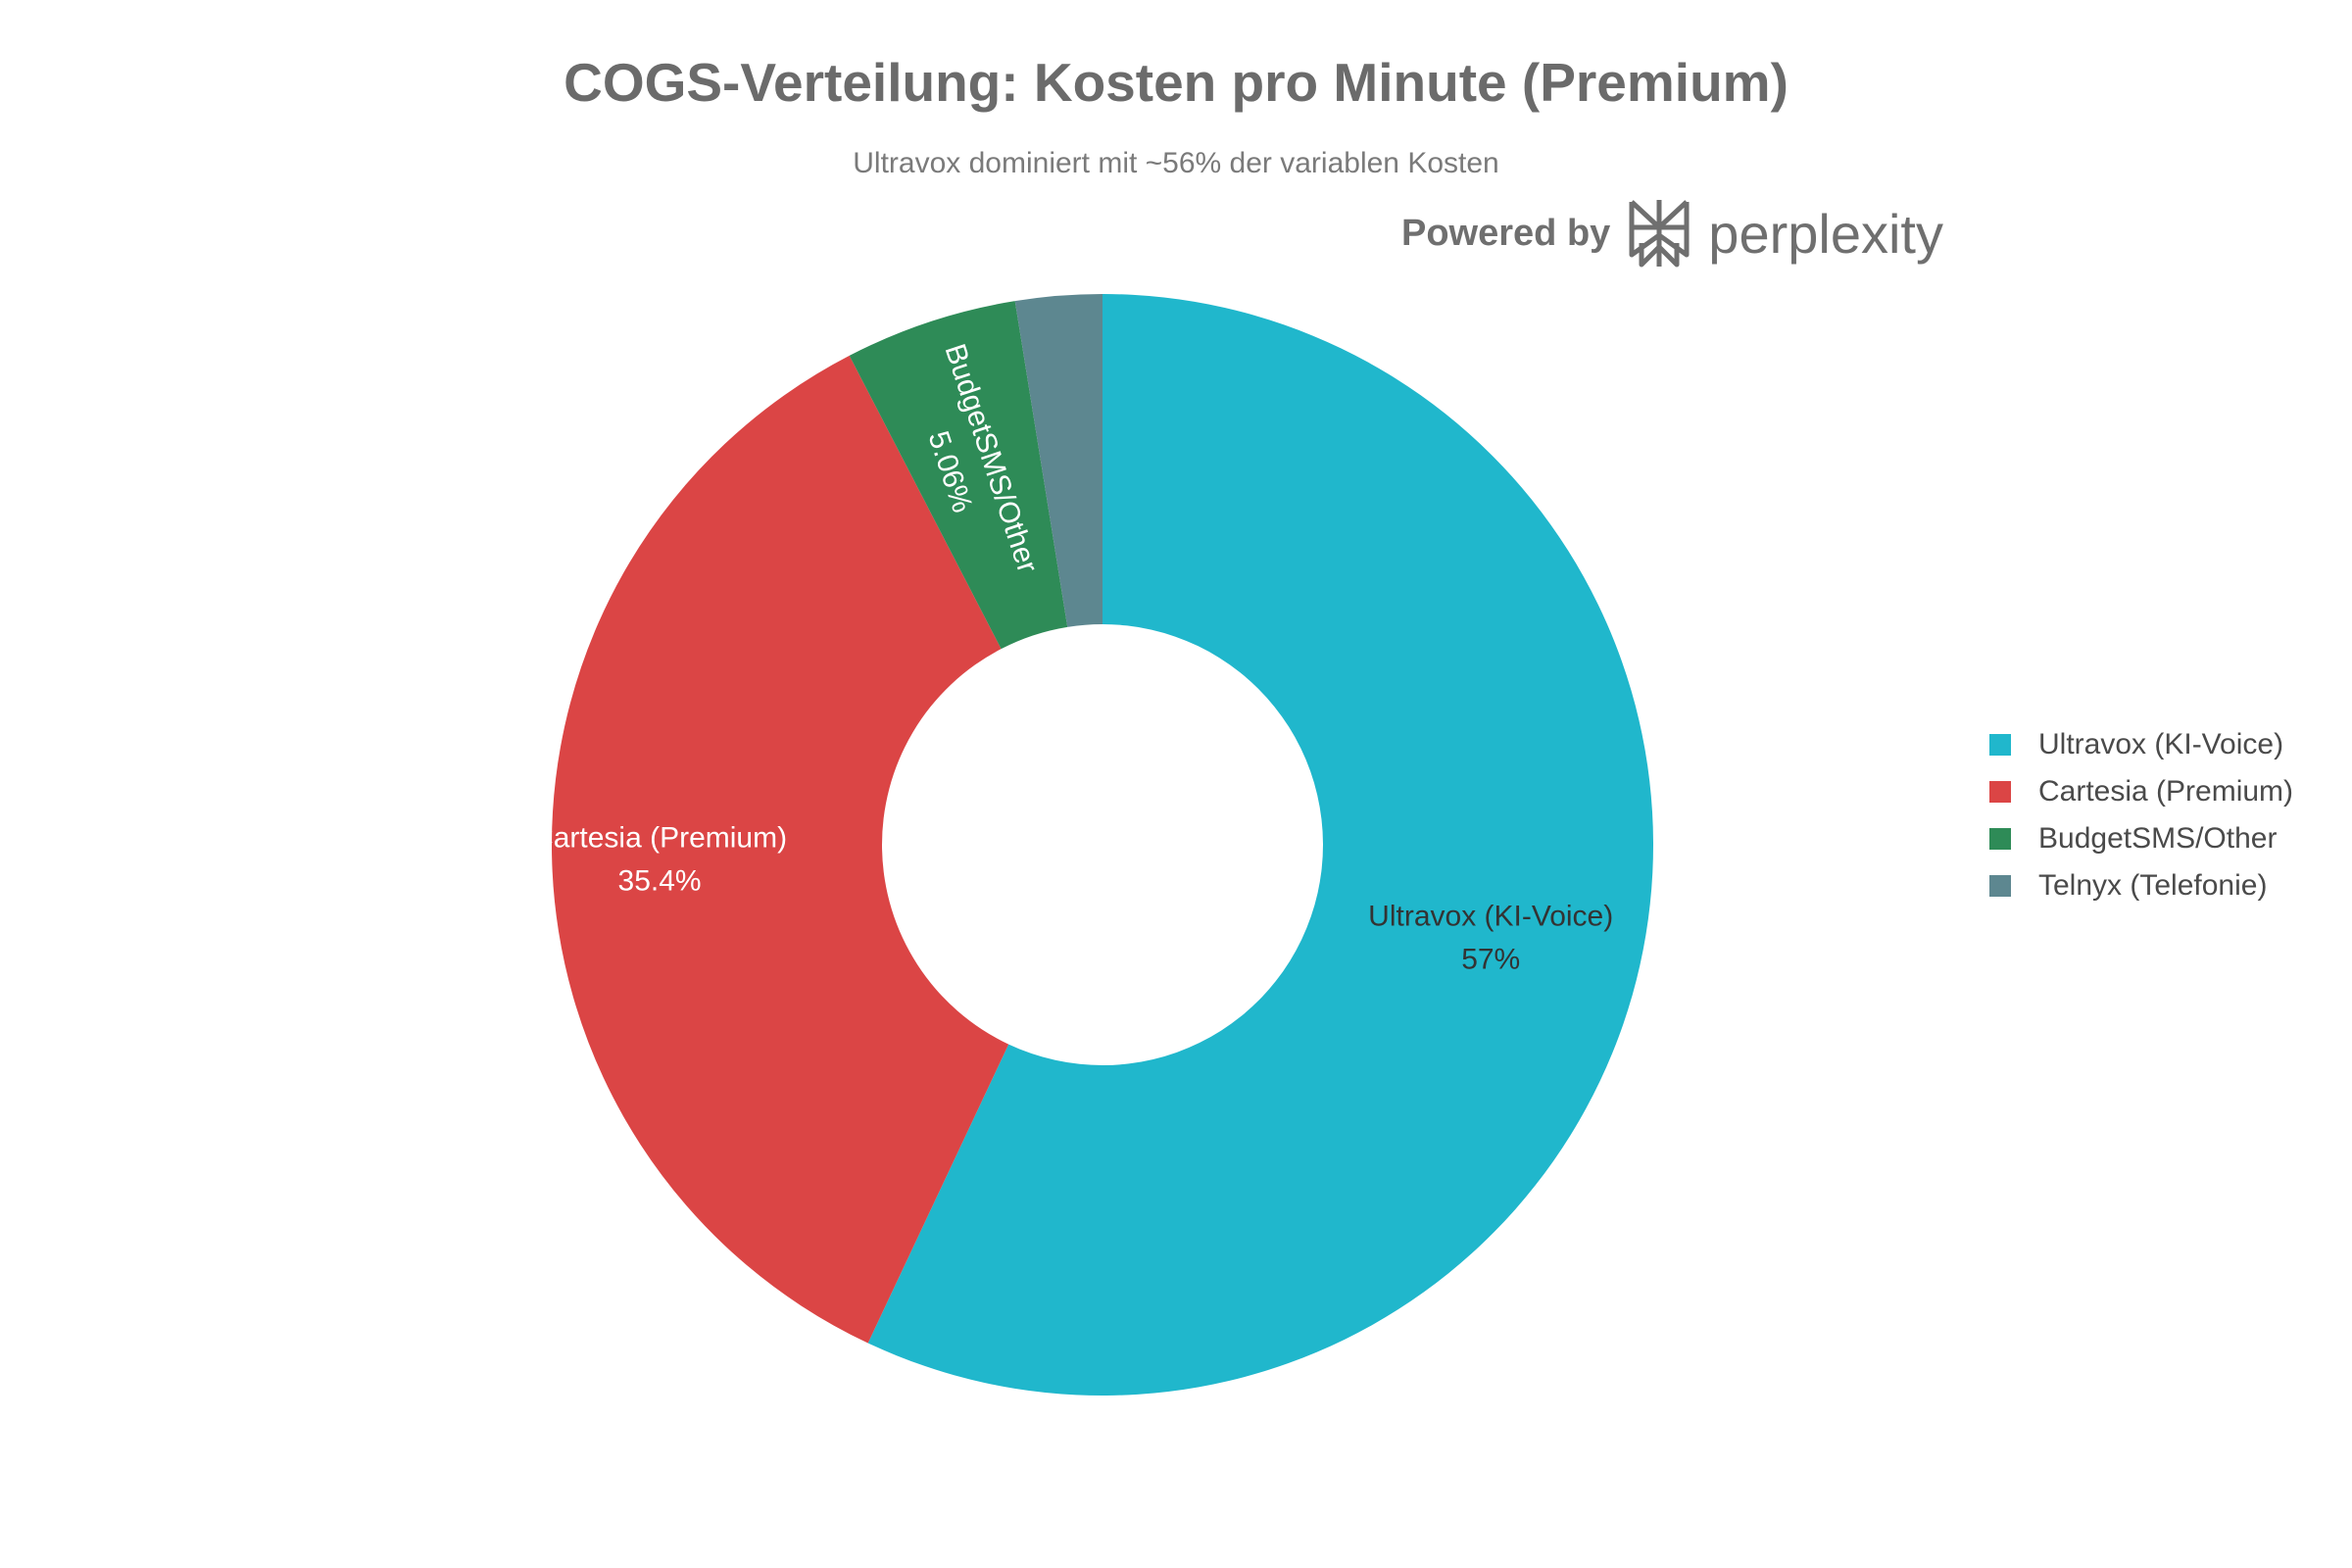  I want to click on legend-label: Cartesia (Premium), so click(2166, 791).